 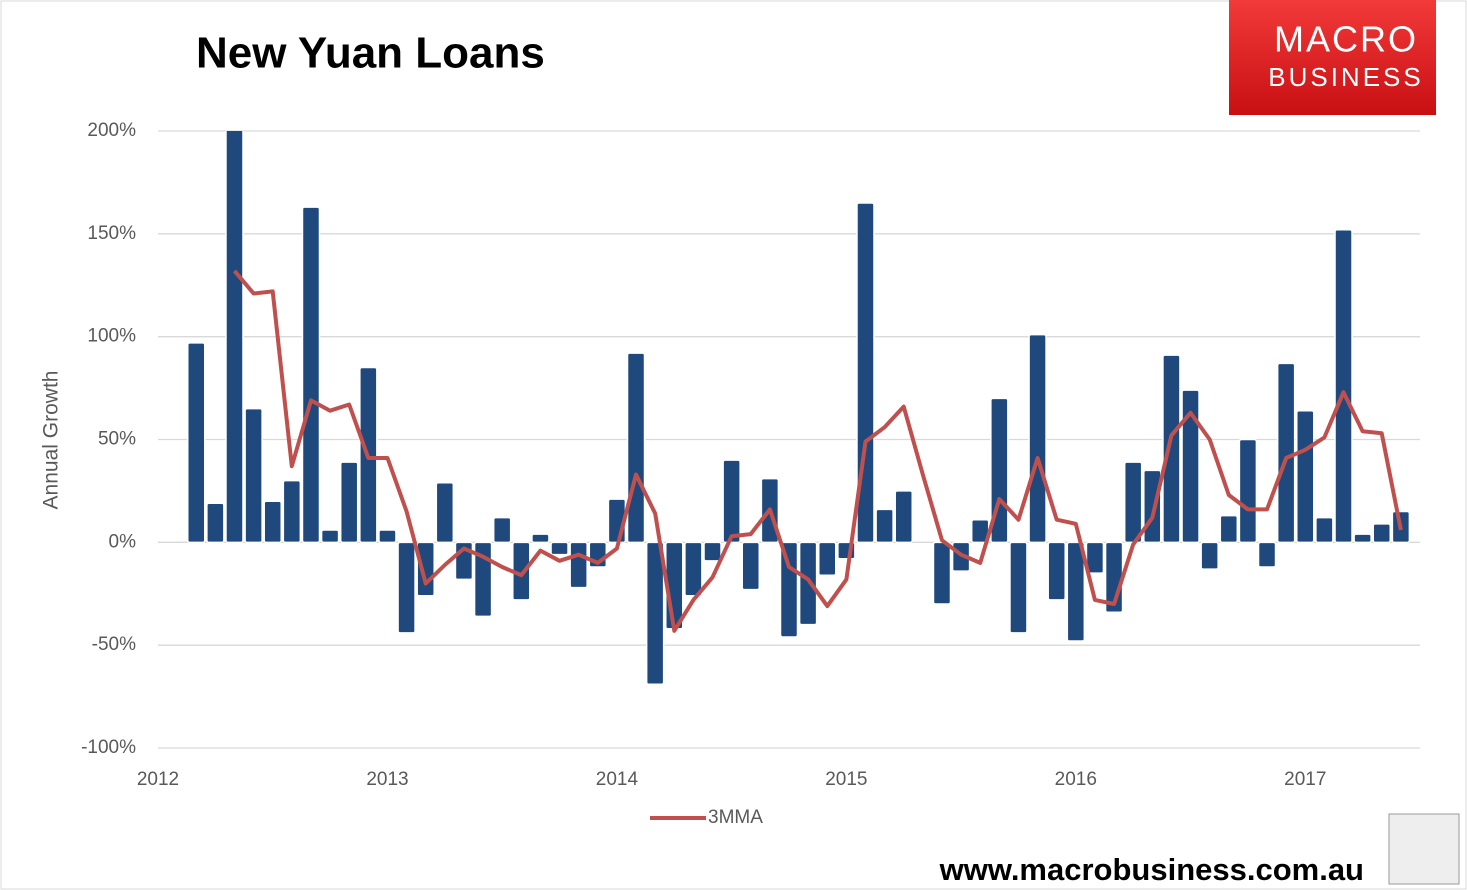 What do you see at coordinates (158, 779) in the screenshot?
I see `x-tick-label: 2012` at bounding box center [158, 779].